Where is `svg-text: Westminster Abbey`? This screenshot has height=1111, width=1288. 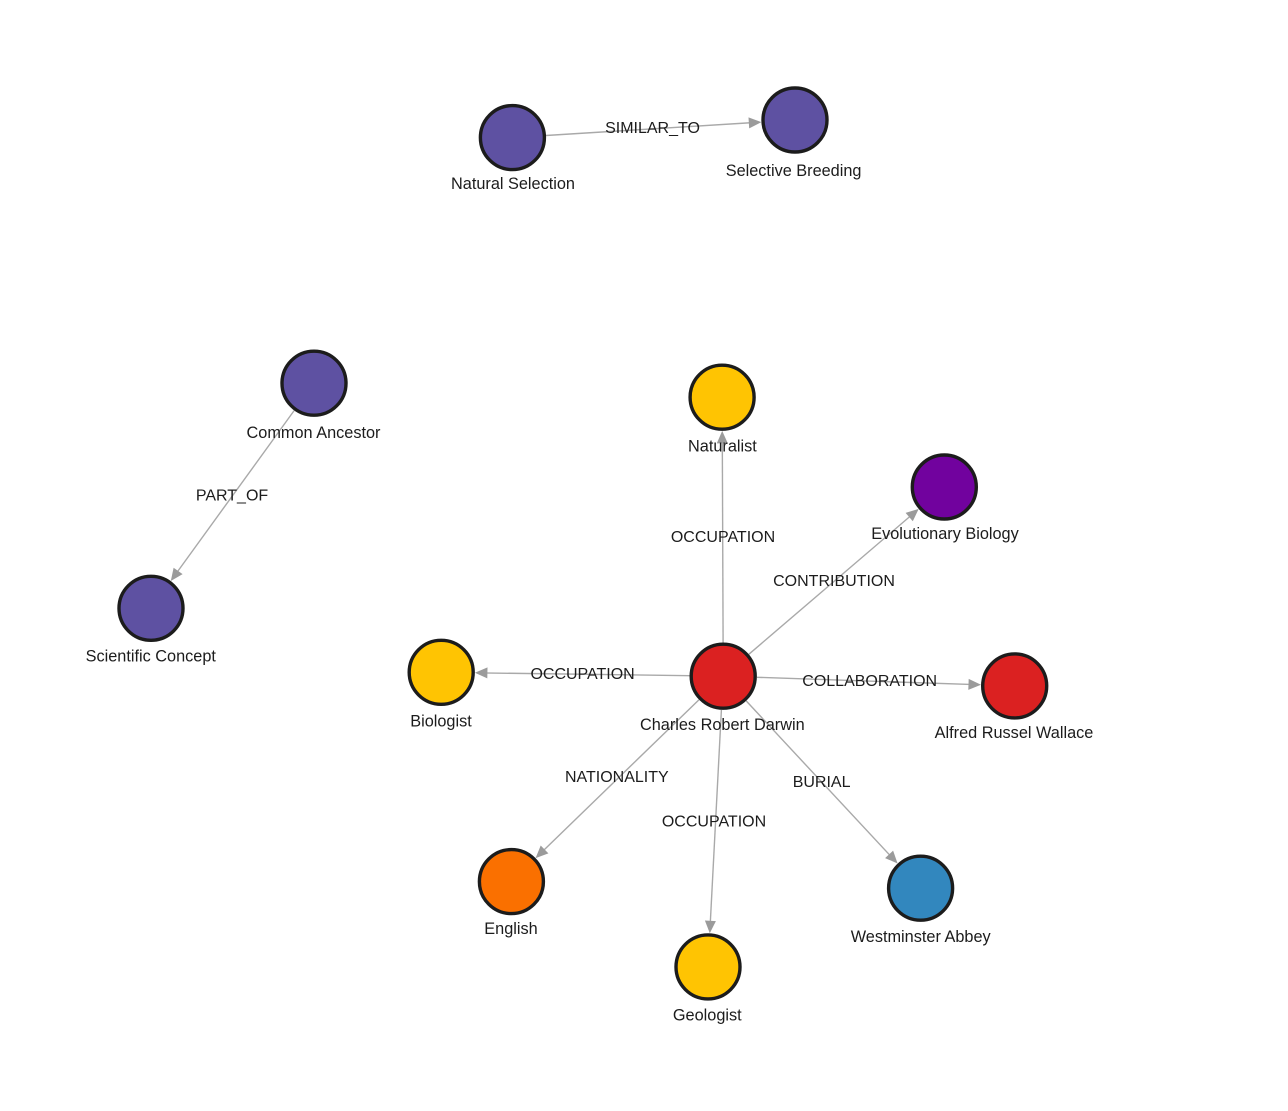
svg-text: Westminster Abbey is located at coordinates (921, 937).